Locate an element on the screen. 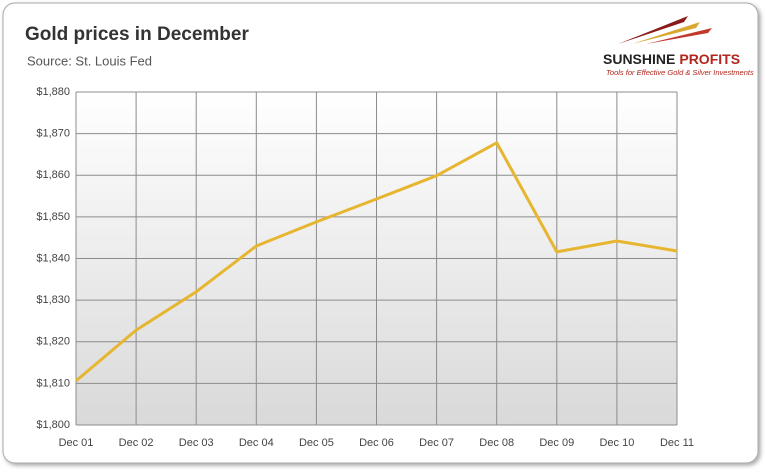  x-tick-label: Dec 11 is located at coordinates (677, 443).